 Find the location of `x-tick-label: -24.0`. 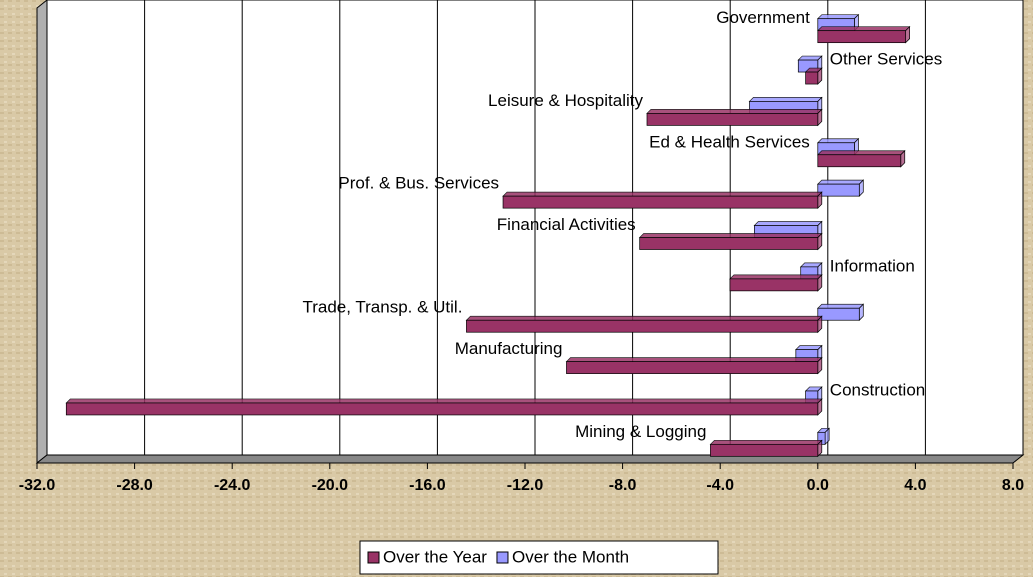

x-tick-label: -24.0 is located at coordinates (232, 485).